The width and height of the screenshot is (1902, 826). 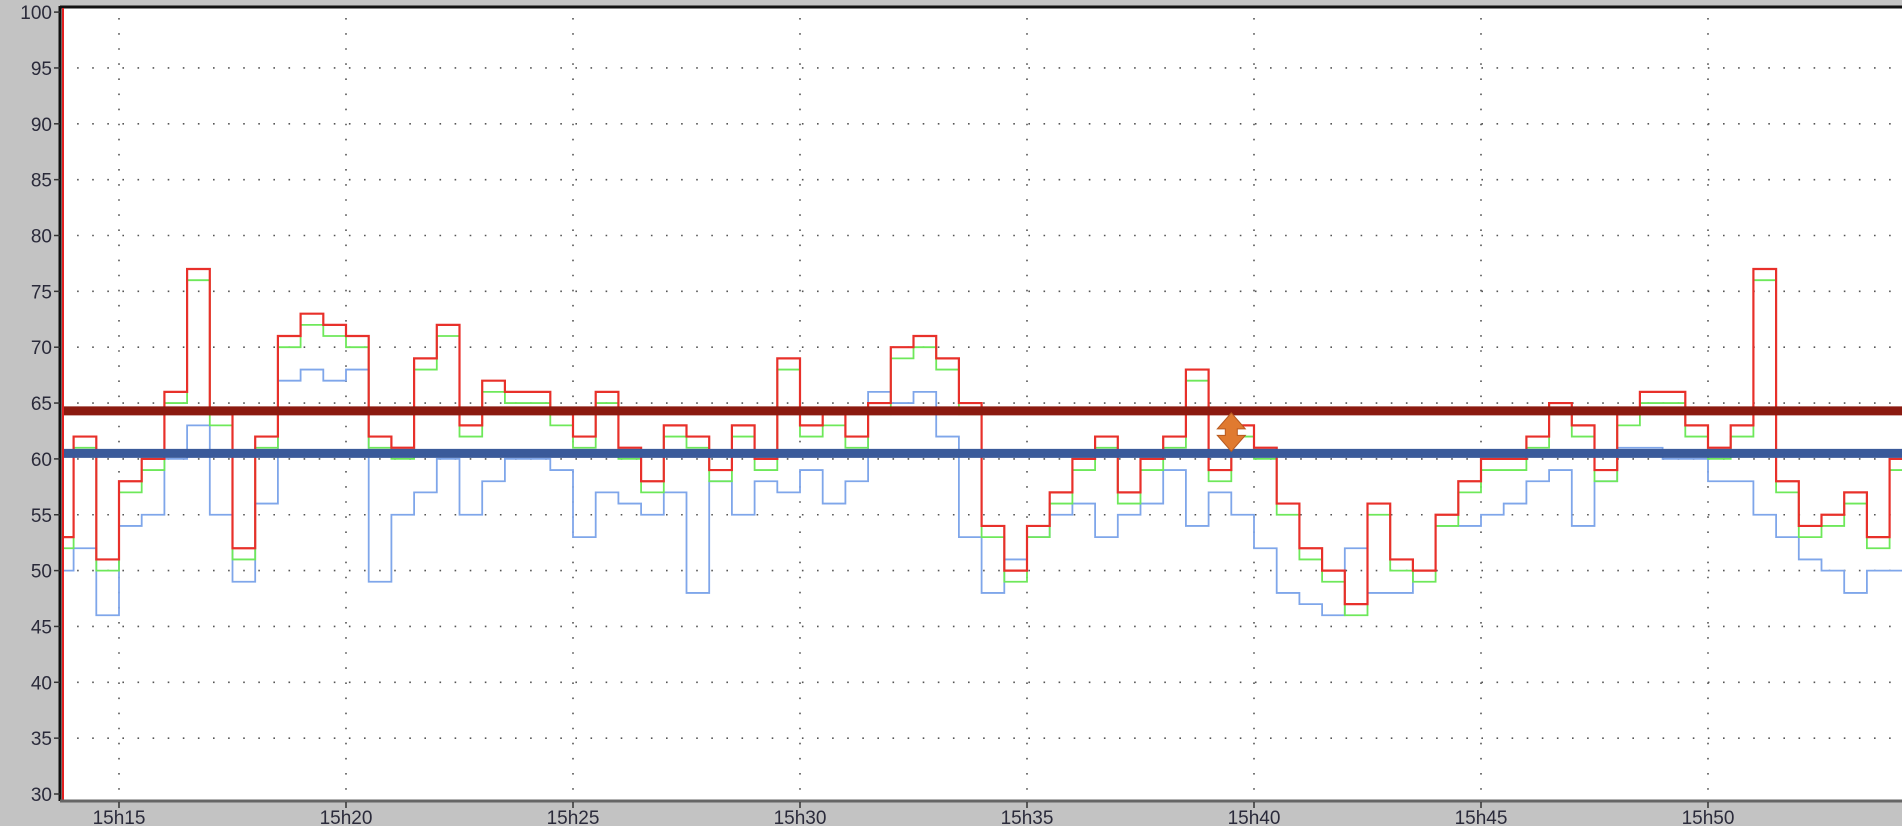 I want to click on double-arrow-vertical-icon, so click(x=1231, y=432).